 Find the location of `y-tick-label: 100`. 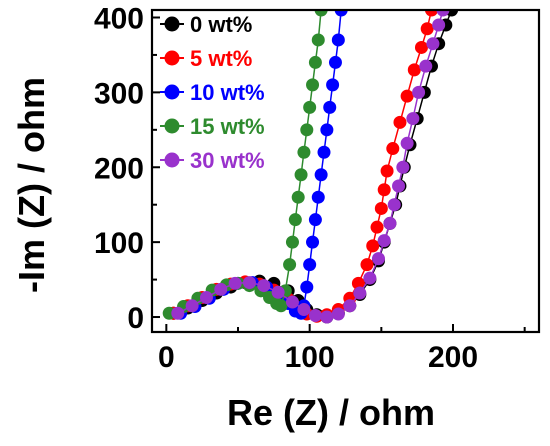

y-tick-label: 100 is located at coordinates (119, 243).